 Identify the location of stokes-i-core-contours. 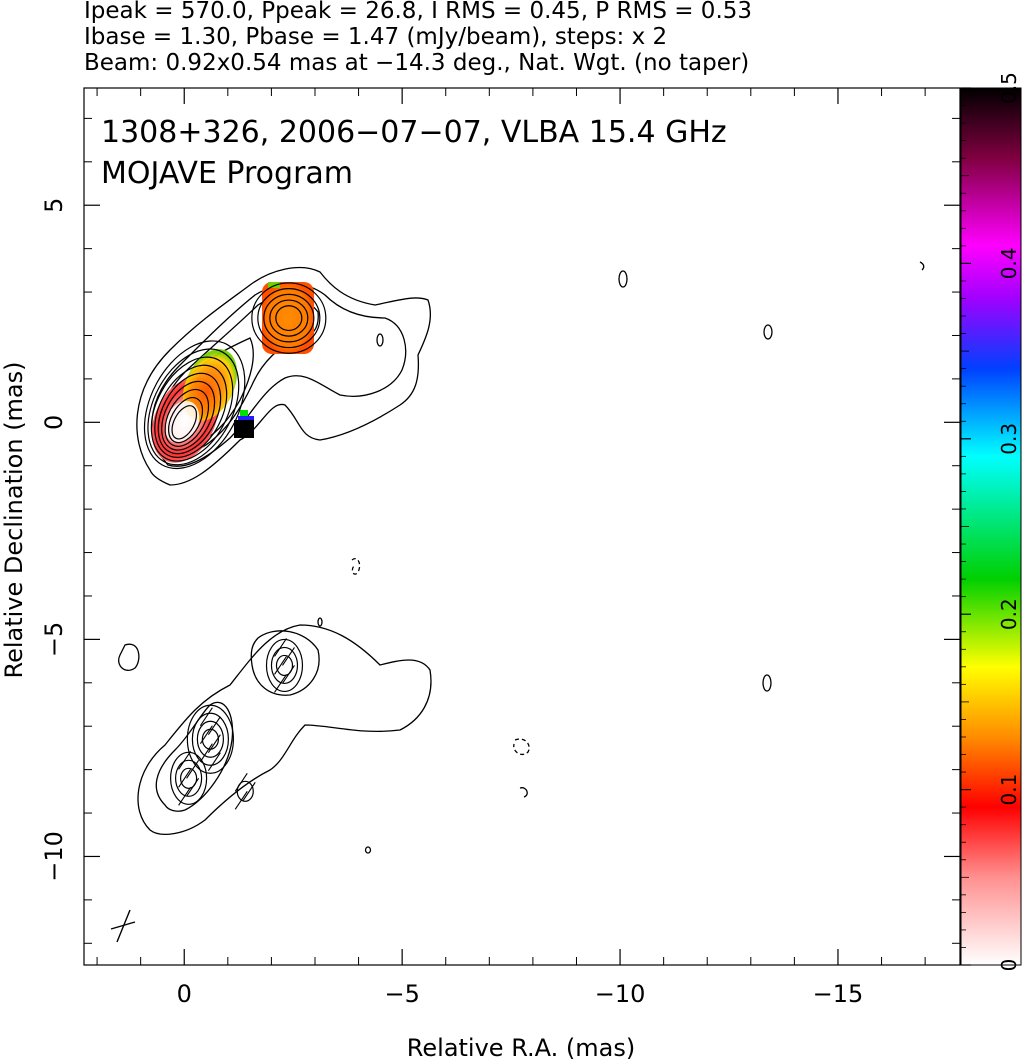
(235, 376).